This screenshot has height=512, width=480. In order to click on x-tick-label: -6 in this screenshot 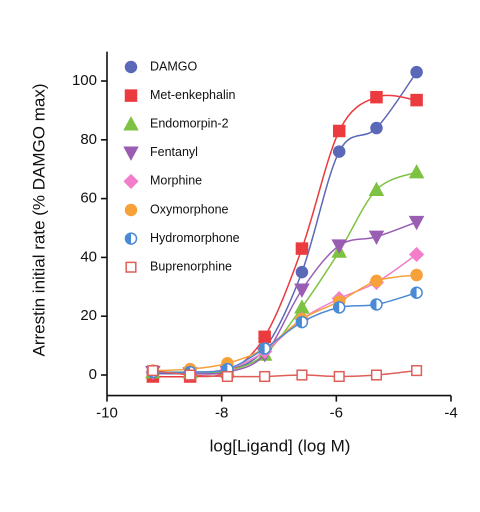, I will do `click(336, 413)`.